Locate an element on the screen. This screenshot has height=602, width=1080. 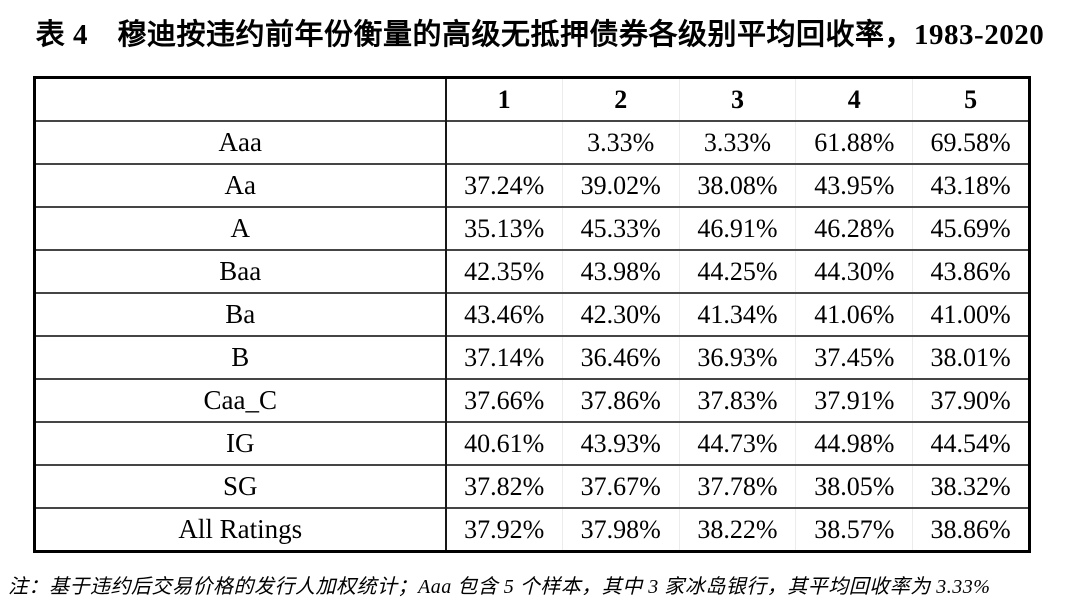
table-cell: 43.18% is located at coordinates (971, 185).